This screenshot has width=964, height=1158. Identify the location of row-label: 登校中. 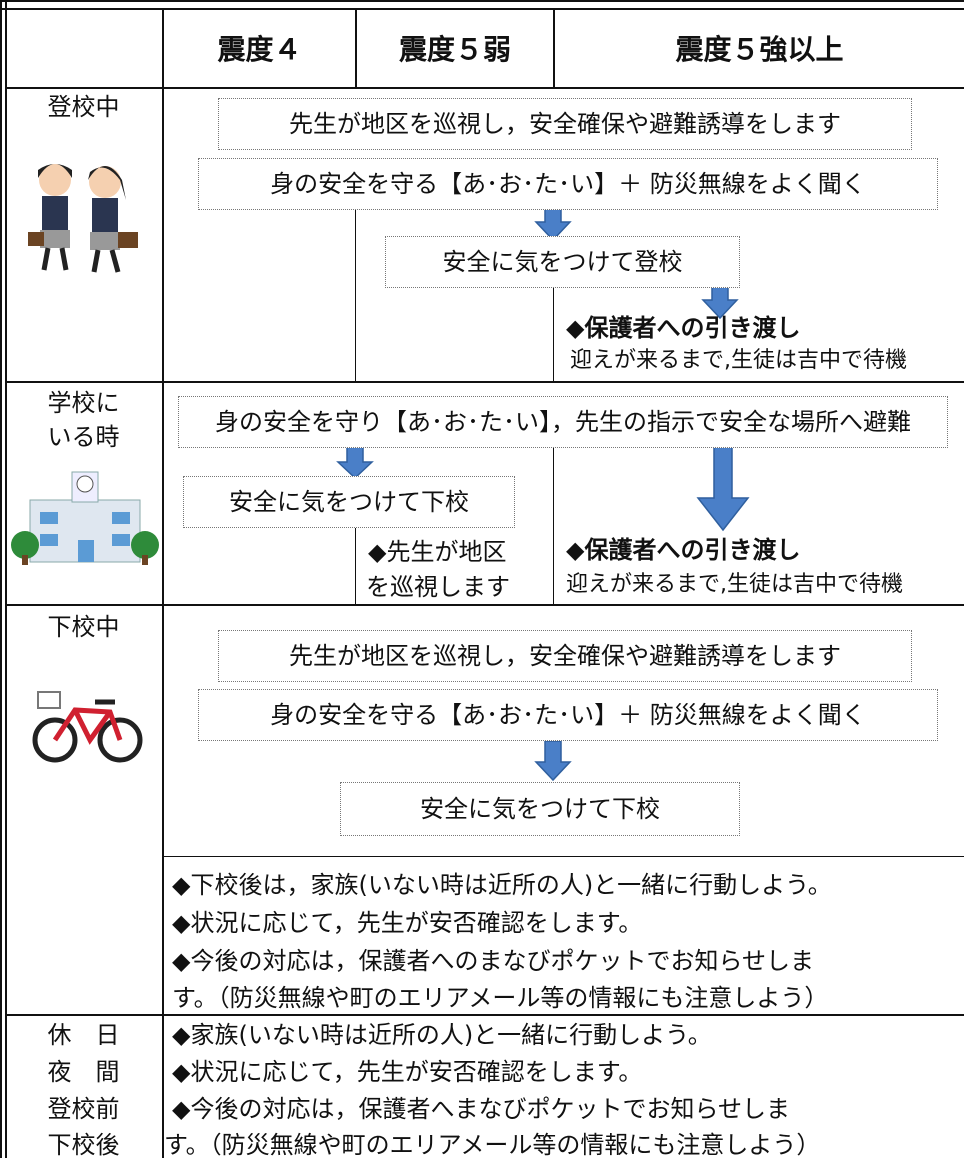
(83, 107).